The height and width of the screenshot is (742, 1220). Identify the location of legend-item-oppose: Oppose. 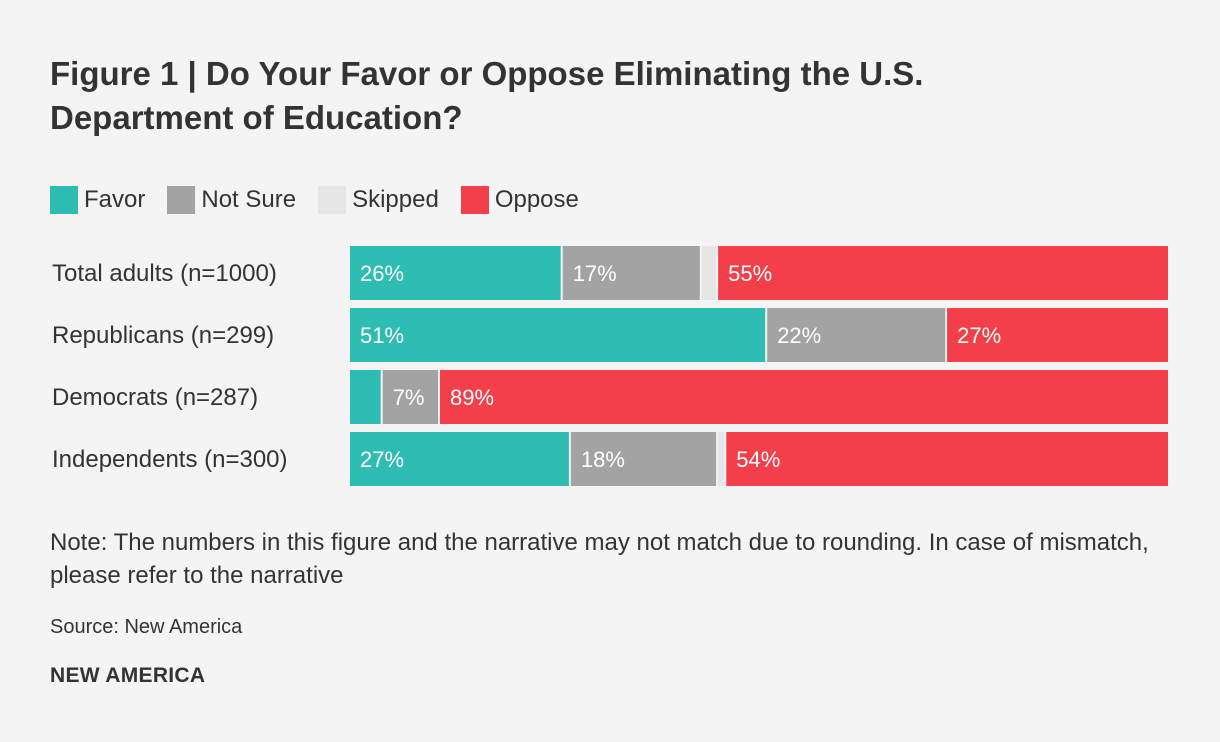
(519, 200).